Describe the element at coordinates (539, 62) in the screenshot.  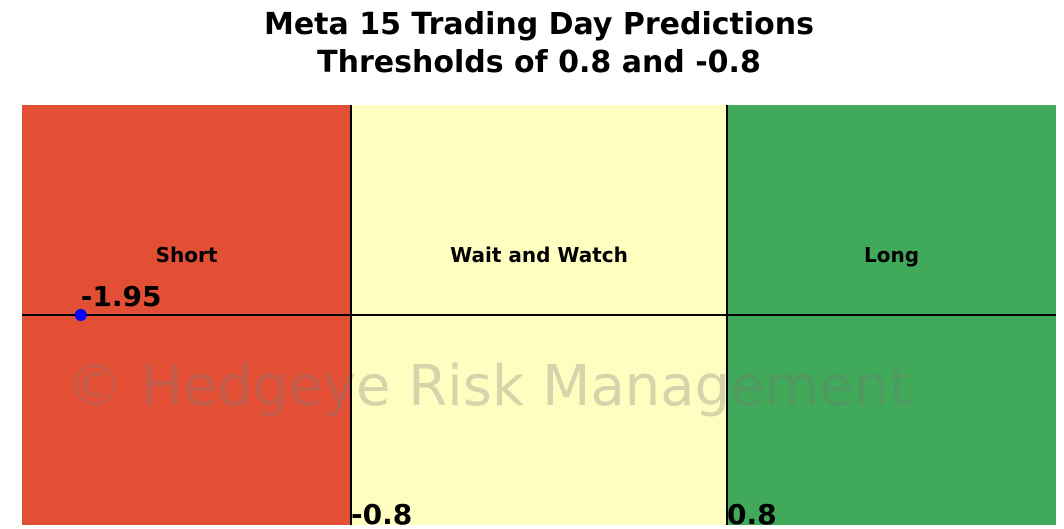
I see `chart-subtitle: Thresholds of 0.8 and -0.8` at that location.